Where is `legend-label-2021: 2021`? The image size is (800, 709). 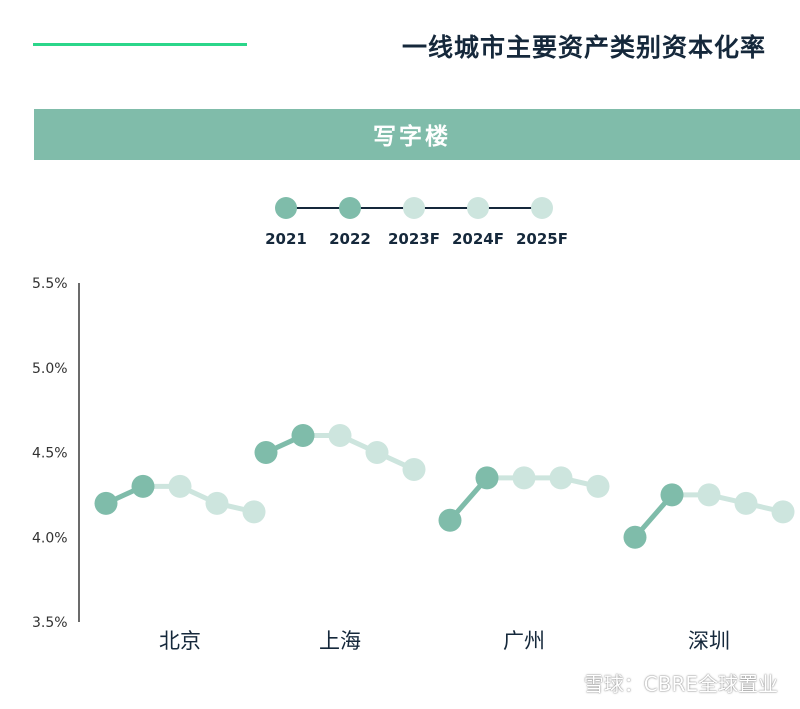 legend-label-2021: 2021 is located at coordinates (286, 239).